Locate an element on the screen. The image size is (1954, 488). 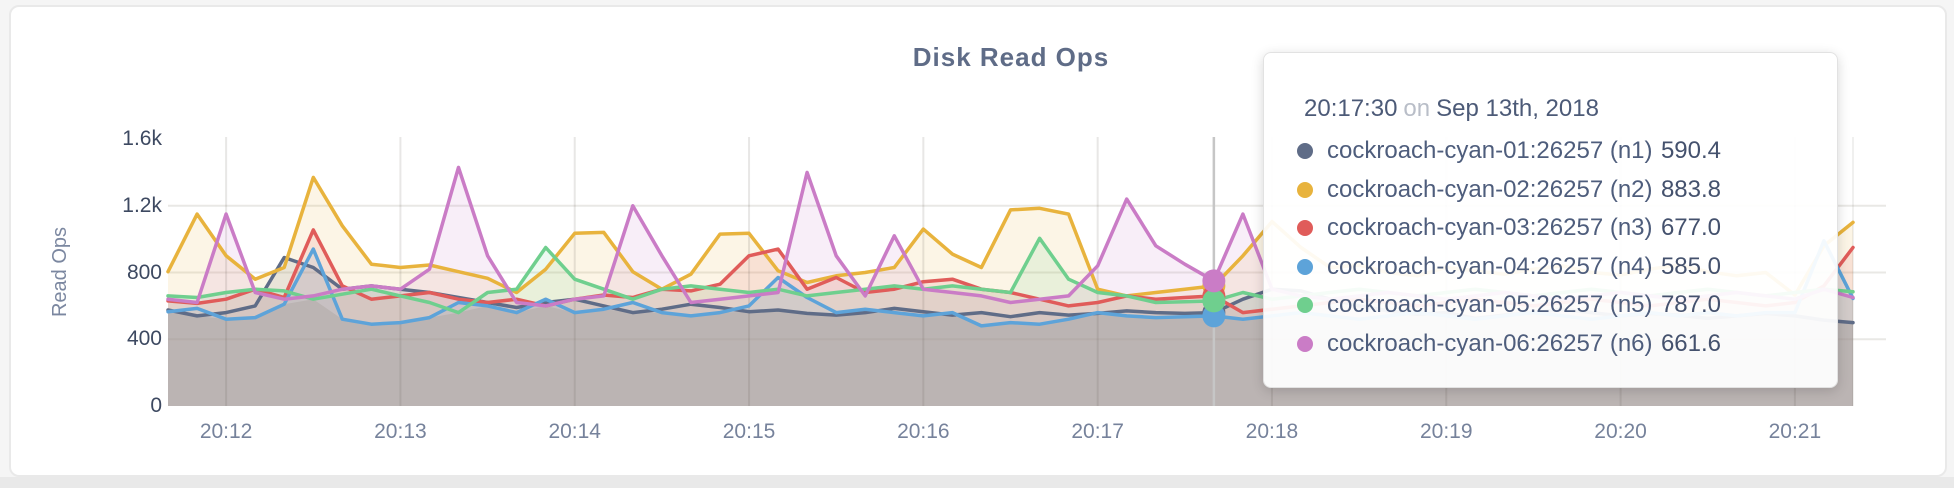
tooltip-timestamp: 20:17:30 on Sep 13th, 2018 is located at coordinates (1451, 109).